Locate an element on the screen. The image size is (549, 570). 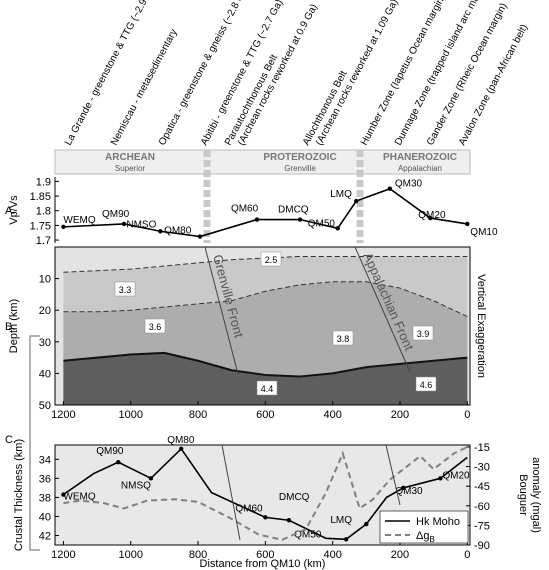
panel-label: A. is located at coordinates (10, 211).